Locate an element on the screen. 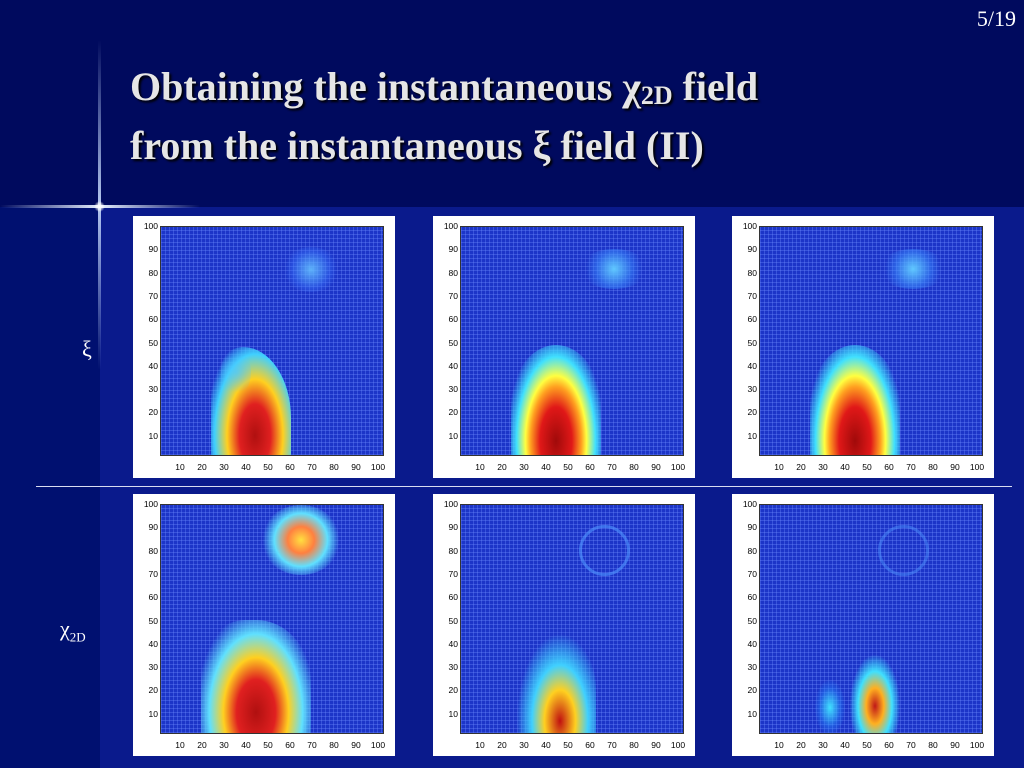 The width and height of the screenshot is (1024, 768). title-subscript: 2D is located at coordinates (656, 95).